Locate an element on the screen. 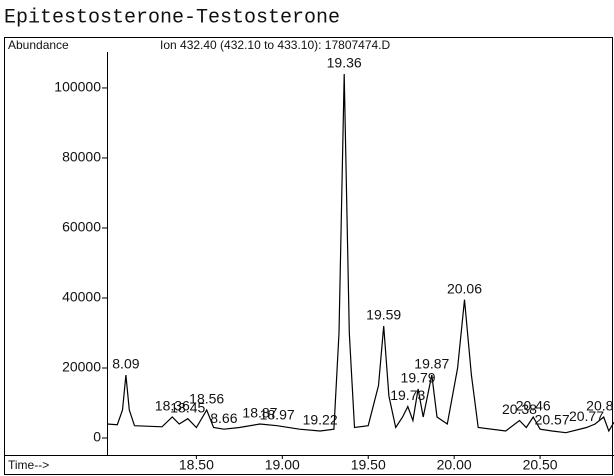 The height and width of the screenshot is (476, 614). peak-label: 18.87 is located at coordinates (259, 413).